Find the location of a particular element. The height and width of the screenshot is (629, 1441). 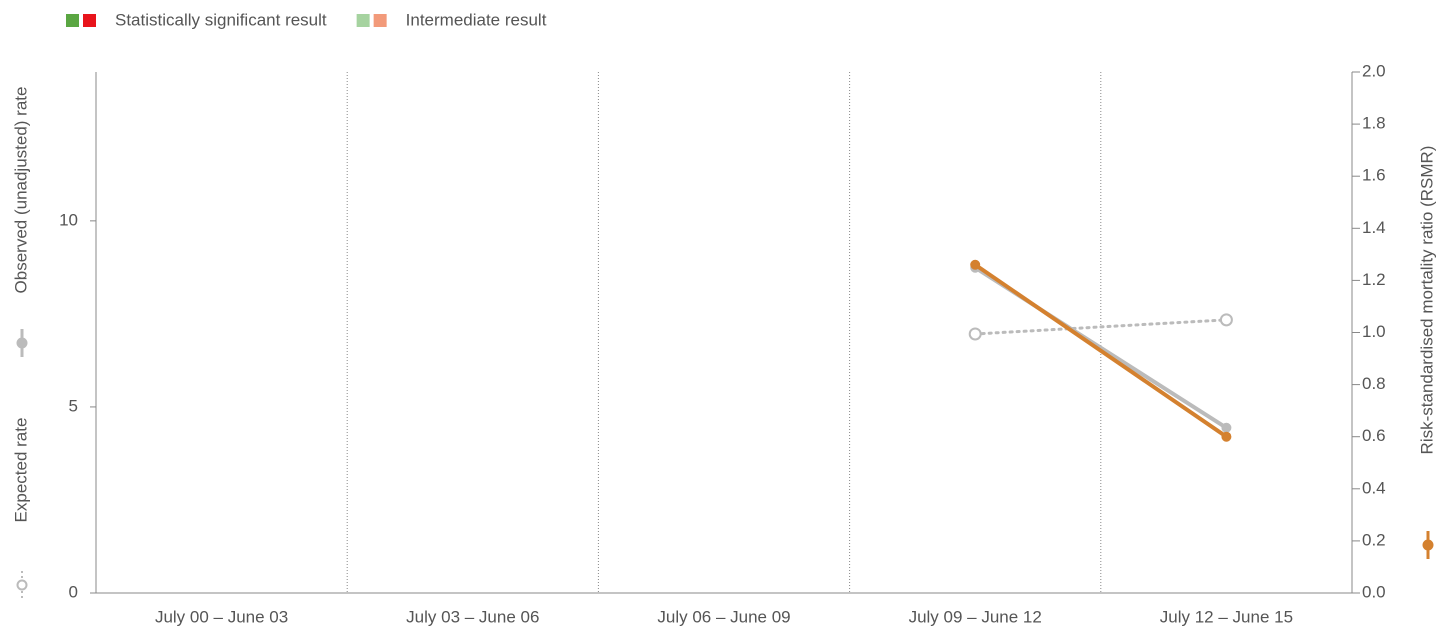

y2-tick-label: 0.0 is located at coordinates (1374, 591).